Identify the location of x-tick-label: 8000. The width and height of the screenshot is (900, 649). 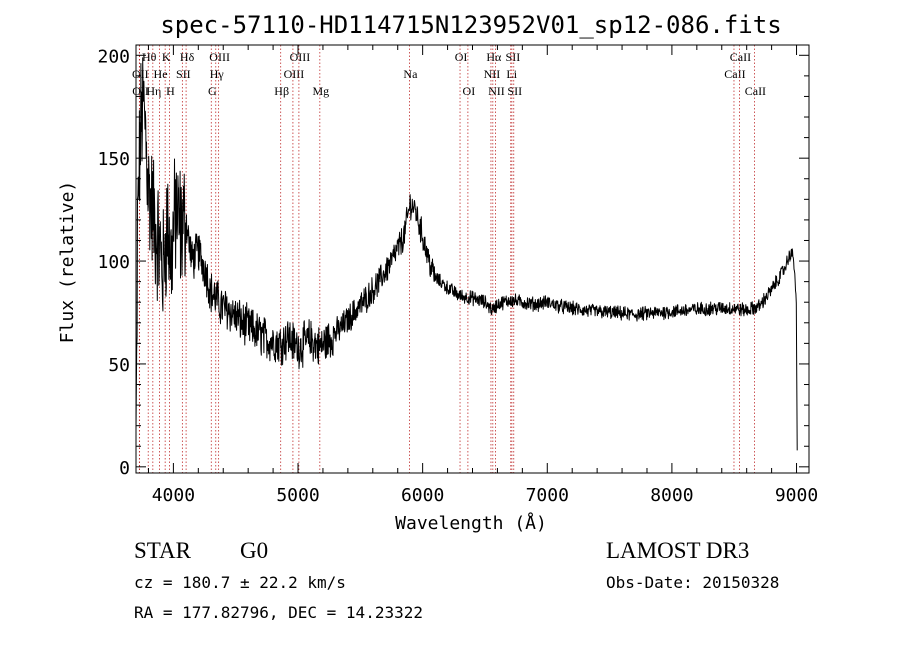
(671, 495).